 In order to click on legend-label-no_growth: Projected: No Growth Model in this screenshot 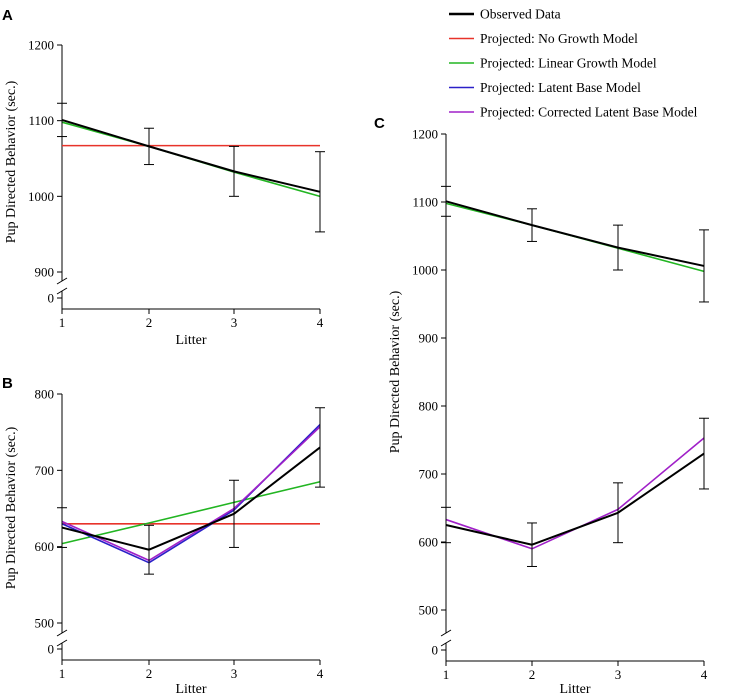, I will do `click(559, 38)`.